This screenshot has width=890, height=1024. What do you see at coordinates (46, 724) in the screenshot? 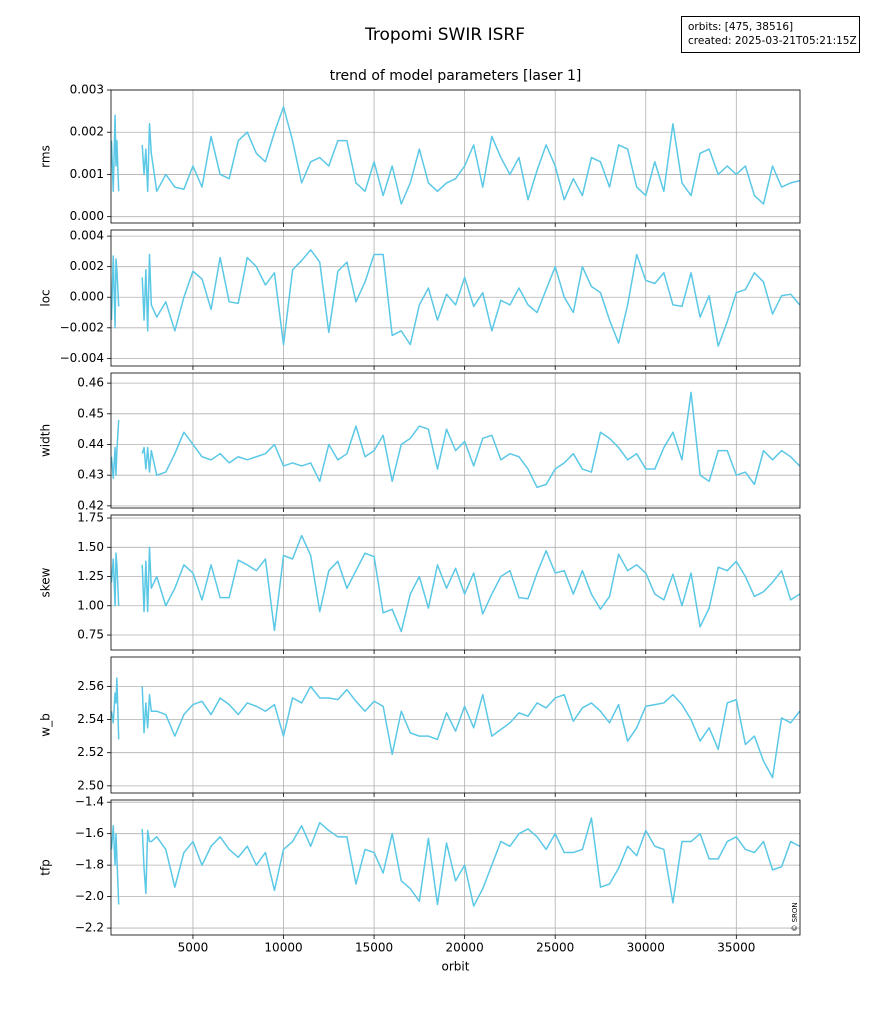
I see `y-axis-label: w_b` at bounding box center [46, 724].